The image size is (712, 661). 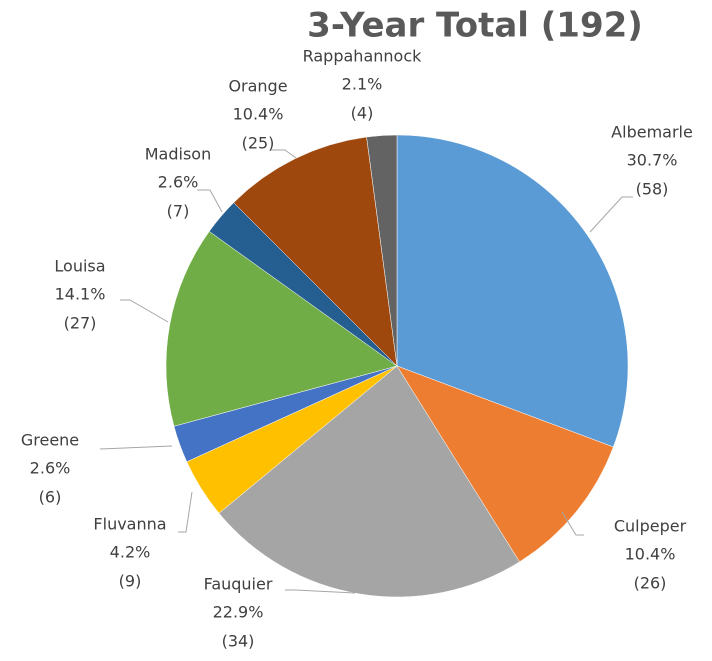 What do you see at coordinates (80, 323) in the screenshot?
I see `slice-count: (27)` at bounding box center [80, 323].